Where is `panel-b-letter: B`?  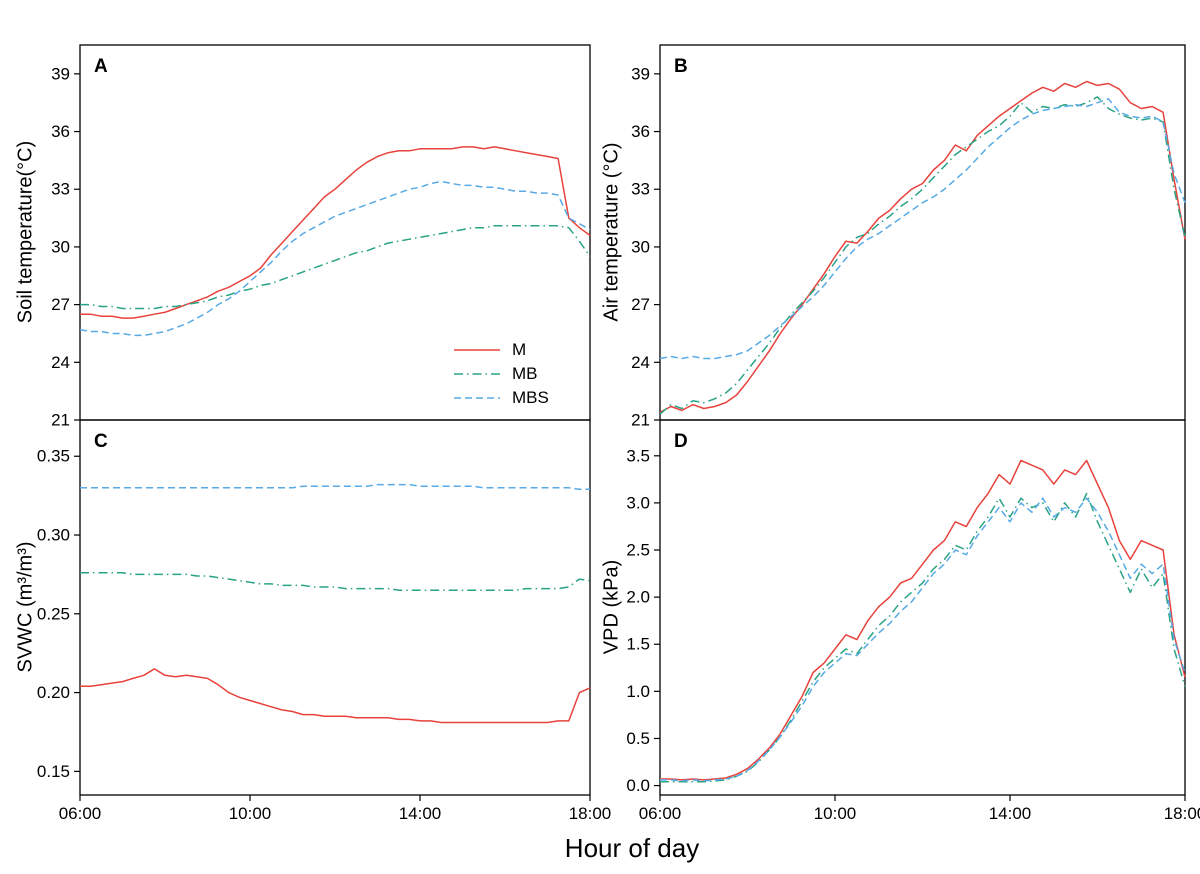
panel-b-letter: B is located at coordinates (681, 66).